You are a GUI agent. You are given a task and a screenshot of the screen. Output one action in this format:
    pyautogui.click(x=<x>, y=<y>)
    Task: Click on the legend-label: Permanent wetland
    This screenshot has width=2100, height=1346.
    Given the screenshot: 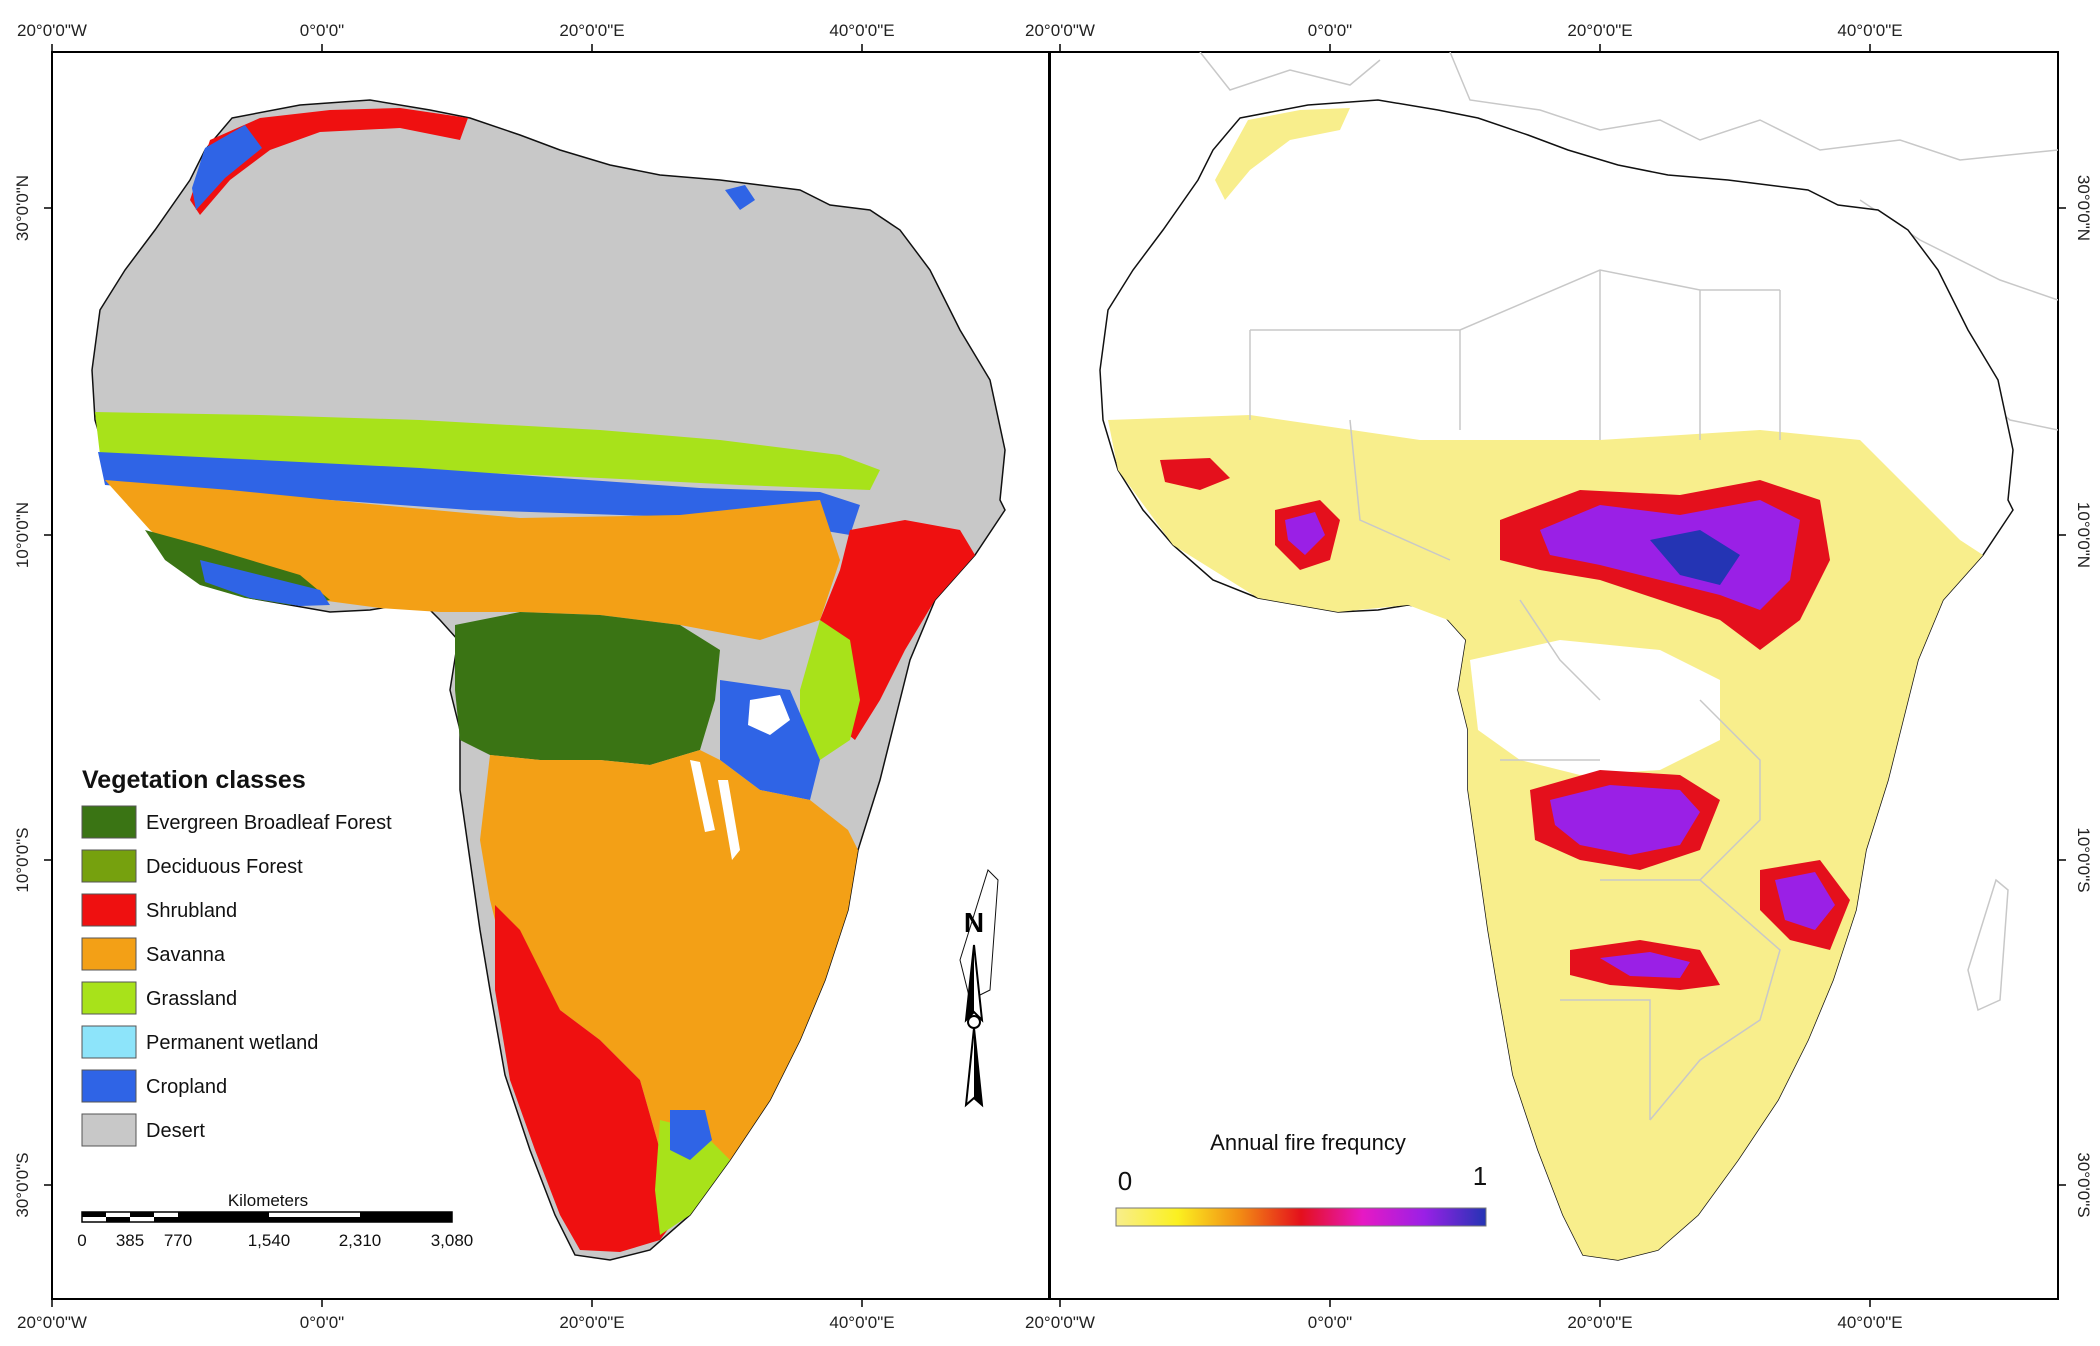 What is the action you would take?
    pyautogui.click(x=232, y=1043)
    